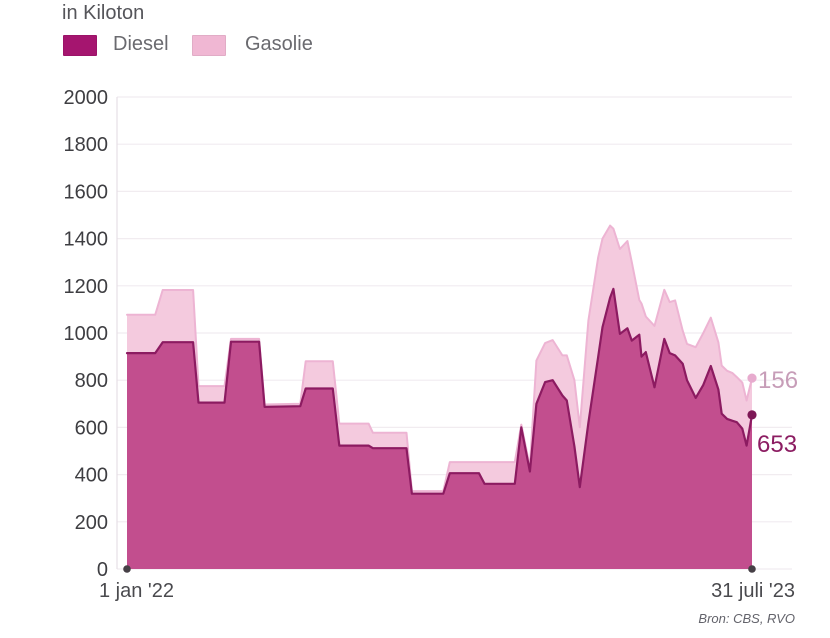  I want to click on legend-label-diesel: Diesel, so click(141, 44).